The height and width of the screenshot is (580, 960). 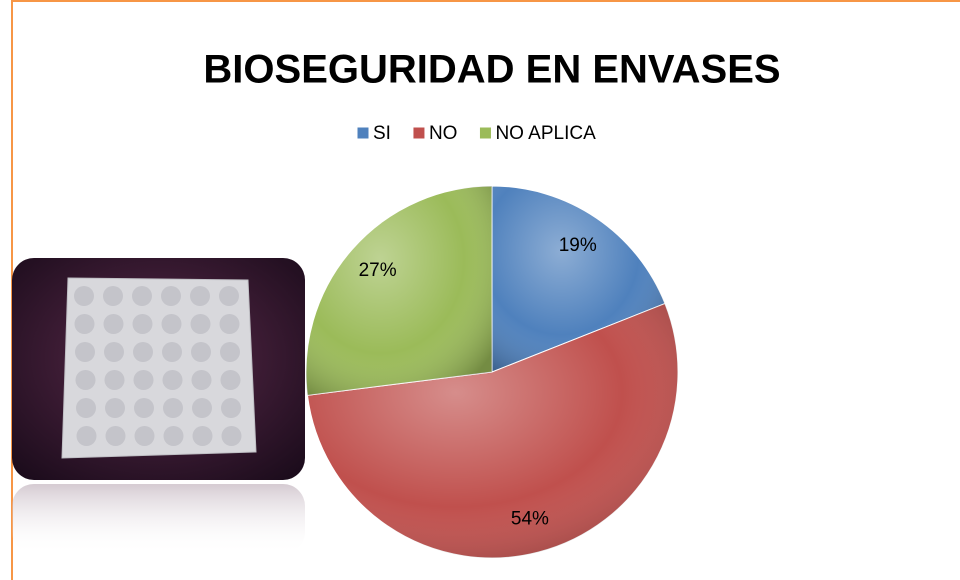 I want to click on chart-title: BIOSEGURIDAD EN ENVASES, so click(x=491, y=70).